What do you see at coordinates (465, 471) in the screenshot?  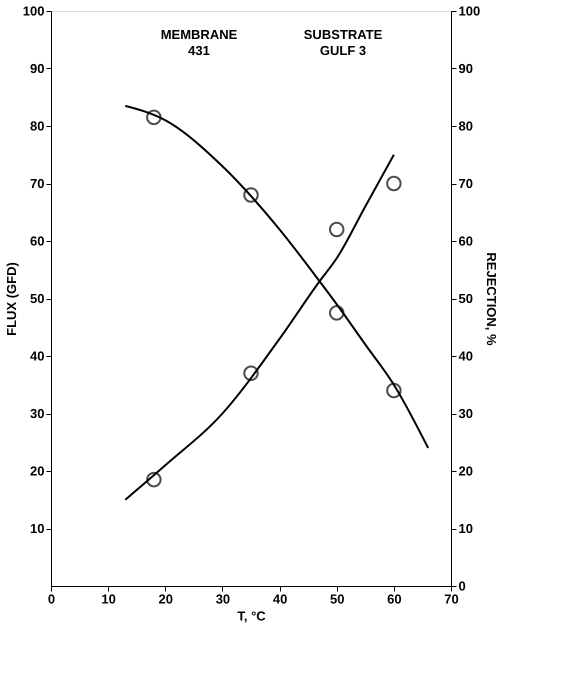 I see `y2-tick-label: 20` at bounding box center [465, 471].